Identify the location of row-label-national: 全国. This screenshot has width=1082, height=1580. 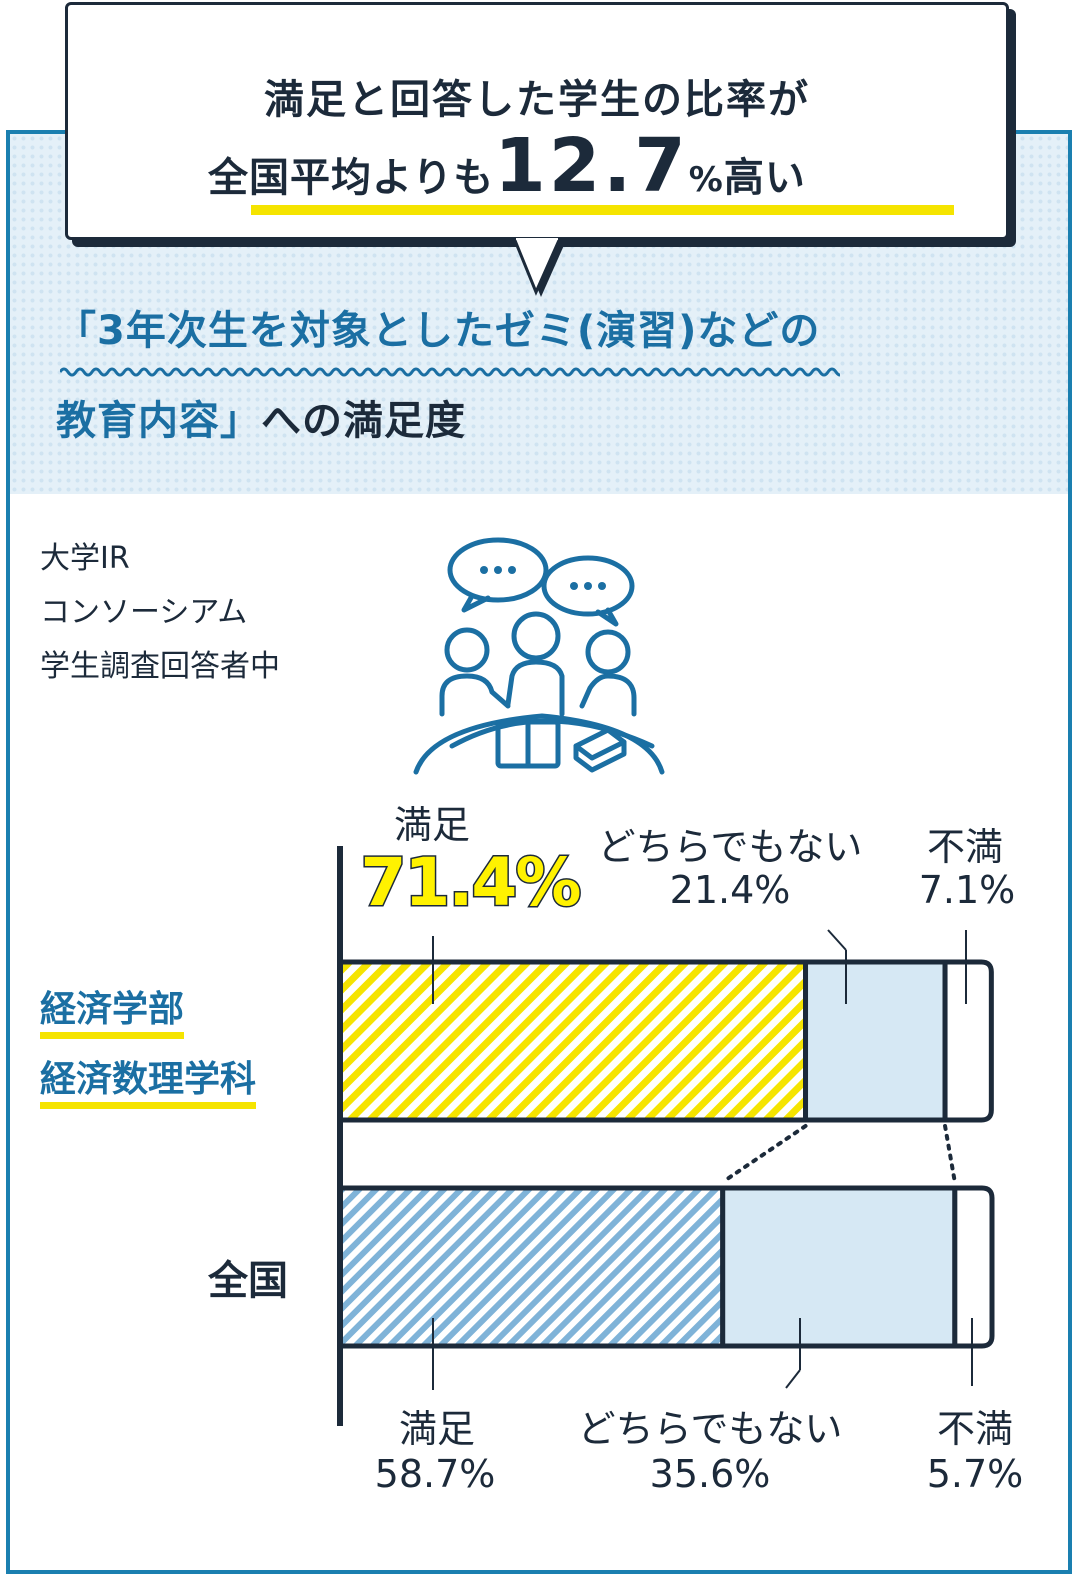
(248, 1281).